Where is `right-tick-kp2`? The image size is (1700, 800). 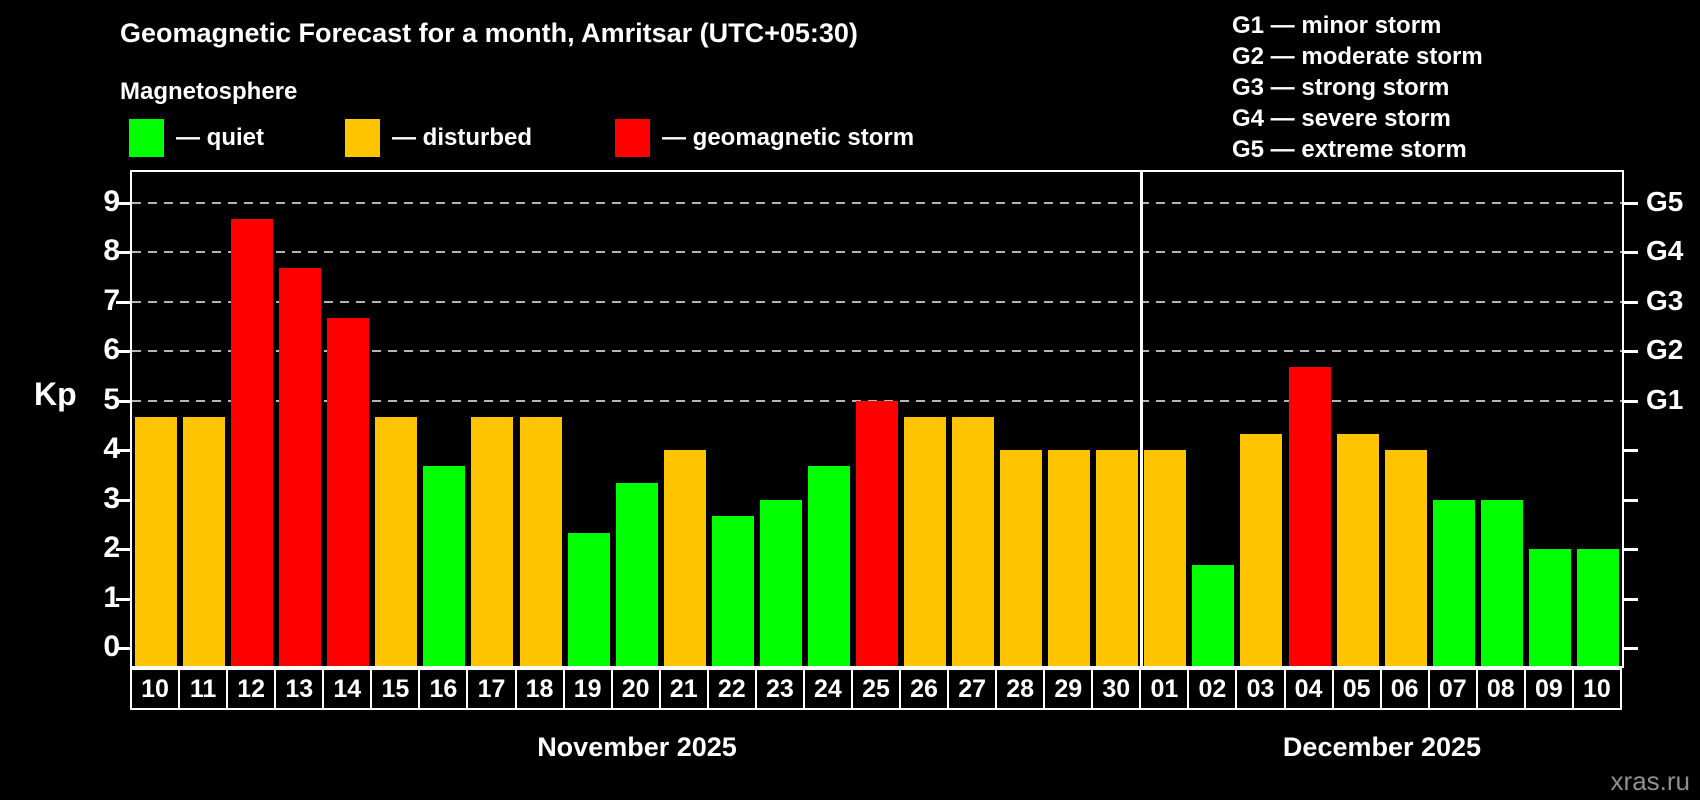 right-tick-kp2 is located at coordinates (1631, 549).